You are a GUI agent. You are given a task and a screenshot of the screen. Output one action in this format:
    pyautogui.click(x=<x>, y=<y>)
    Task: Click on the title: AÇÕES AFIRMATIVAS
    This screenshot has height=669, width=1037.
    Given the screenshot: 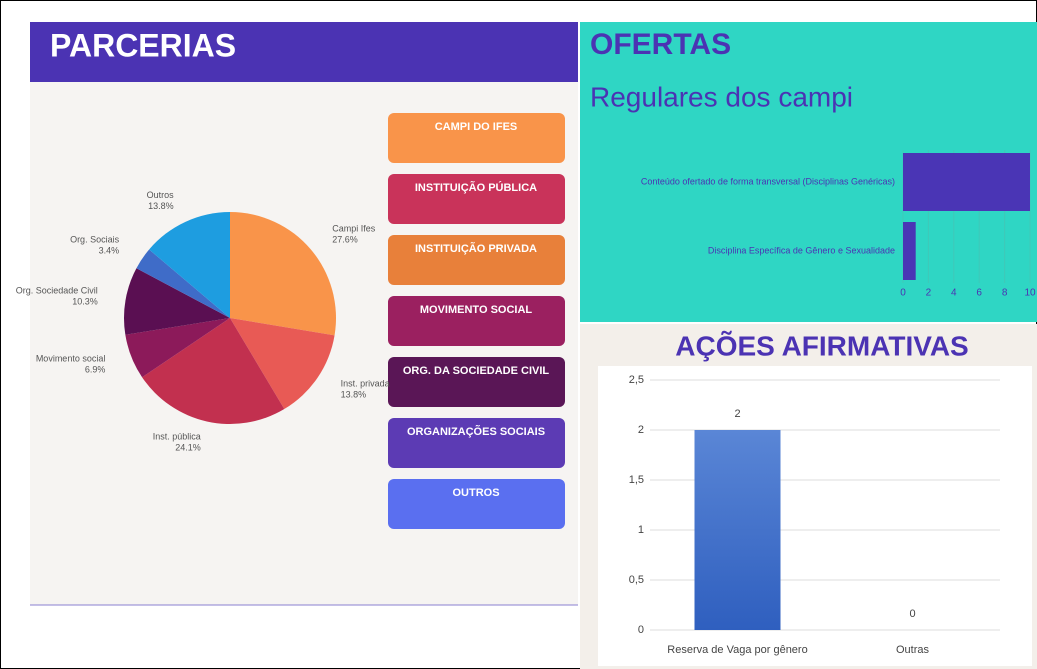 What is the action you would take?
    pyautogui.click(x=821, y=345)
    